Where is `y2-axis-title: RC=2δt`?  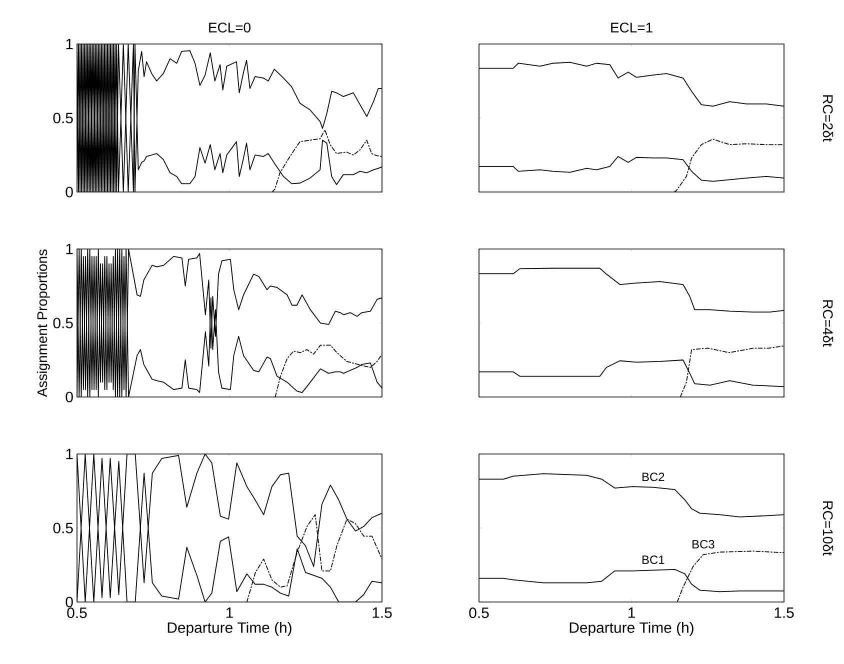 y2-axis-title: RC=2δt is located at coordinates (828, 118).